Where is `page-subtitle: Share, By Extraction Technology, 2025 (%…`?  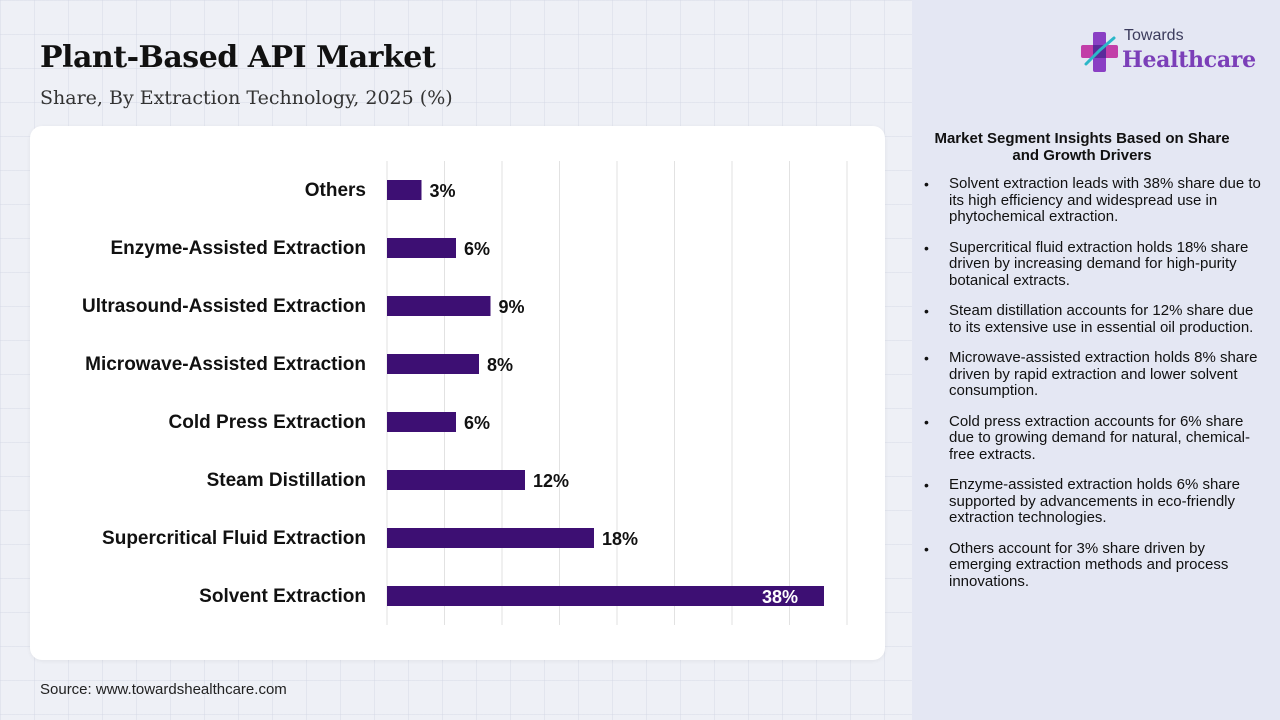 page-subtitle: Share, By Extraction Technology, 2025 (%… is located at coordinates (246, 98).